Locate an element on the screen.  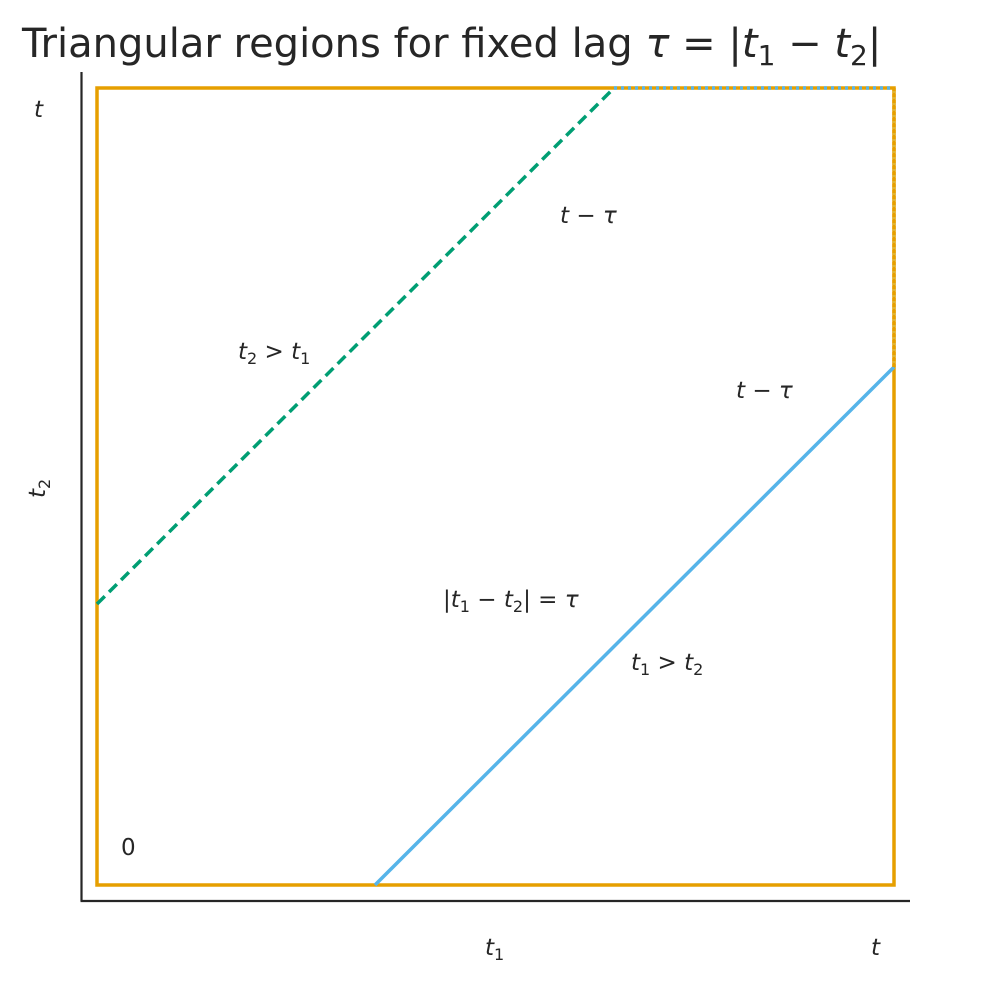
title-tau: τ is located at coordinates (657, 44).